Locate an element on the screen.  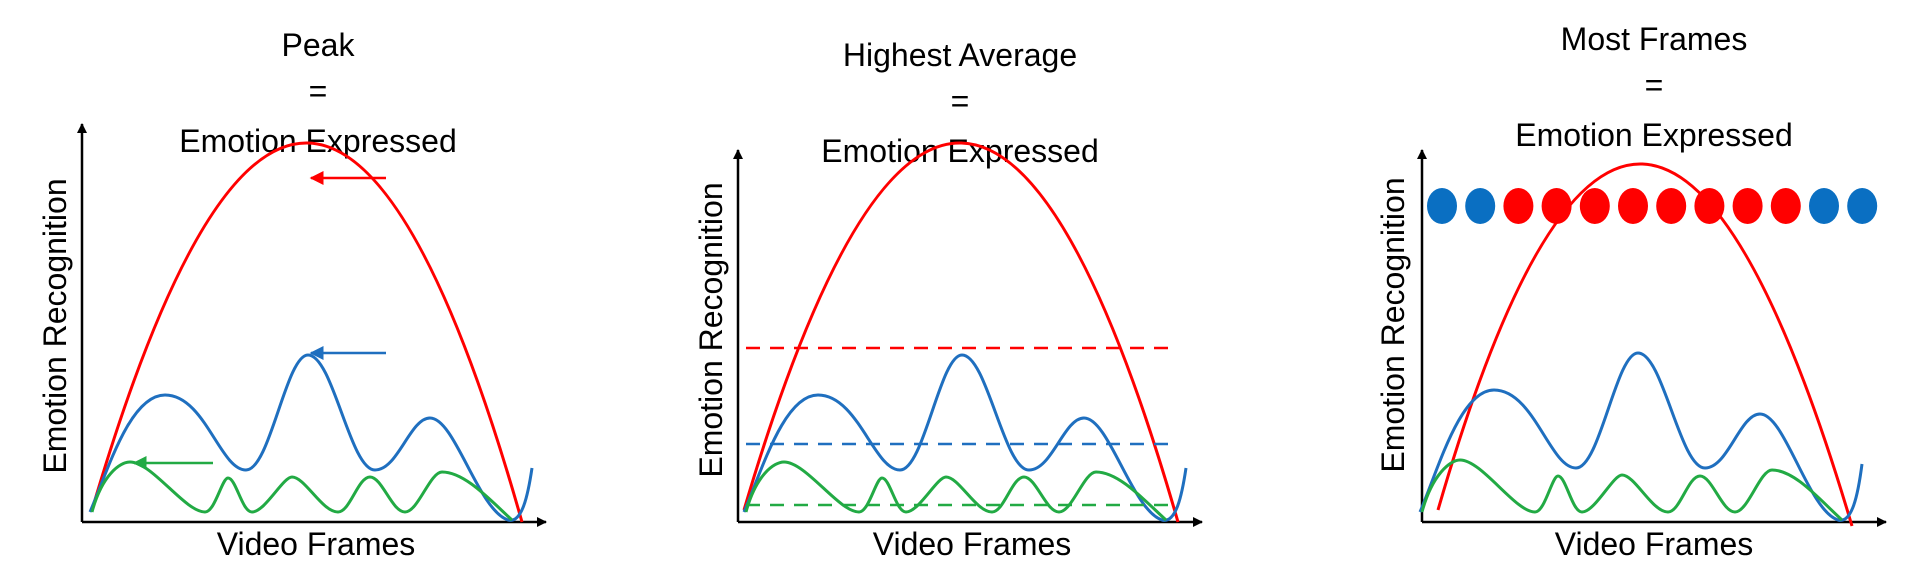
panel-title-line-1: Peak is located at coordinates (319, 45).